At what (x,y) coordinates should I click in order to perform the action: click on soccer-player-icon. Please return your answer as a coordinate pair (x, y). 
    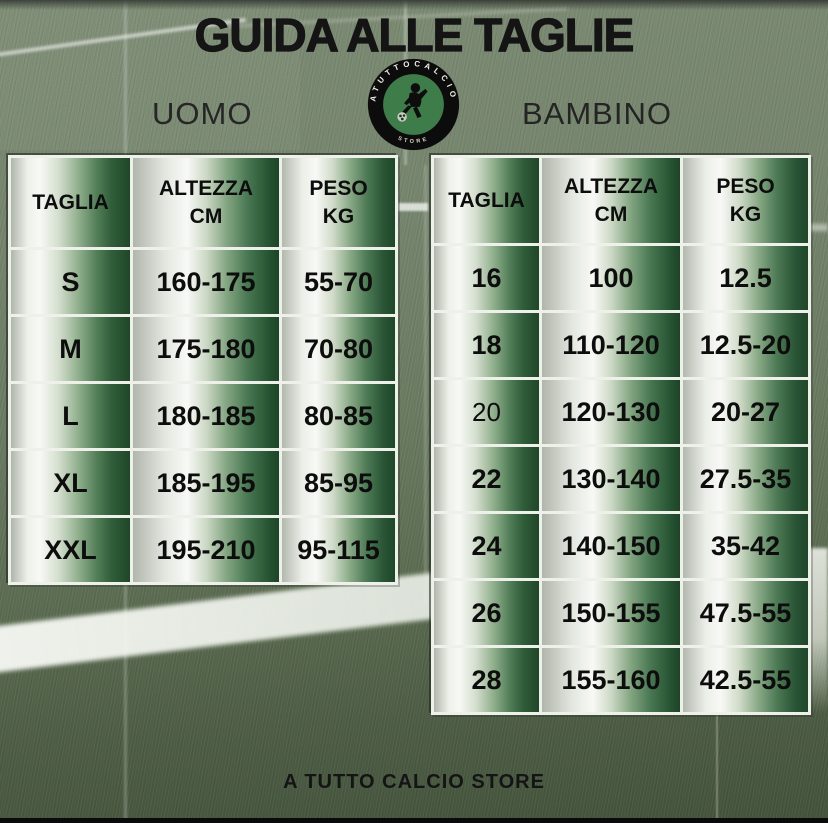
    Looking at the image, I should click on (414, 101).